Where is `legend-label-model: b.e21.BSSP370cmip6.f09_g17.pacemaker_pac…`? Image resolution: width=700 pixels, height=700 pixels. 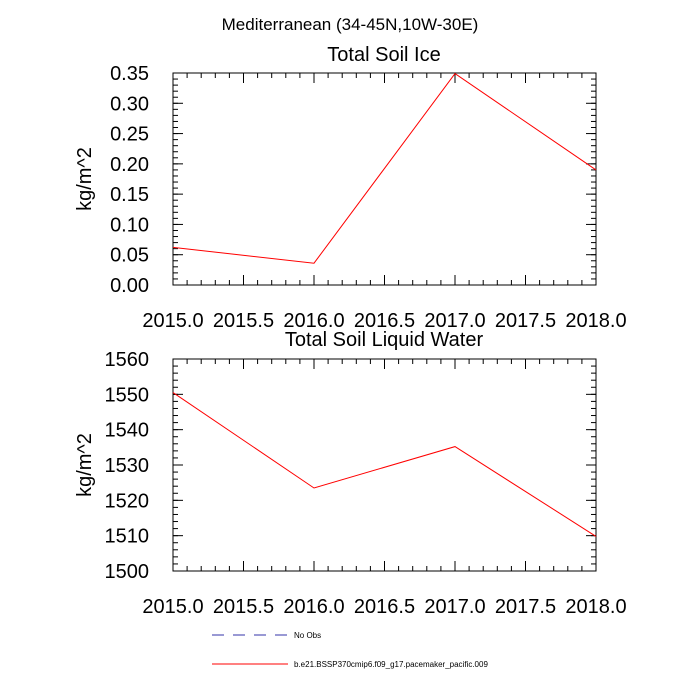
legend-label-model: b.e21.BSSP370cmip6.f09_g17.pacemaker_pac… is located at coordinates (391, 664).